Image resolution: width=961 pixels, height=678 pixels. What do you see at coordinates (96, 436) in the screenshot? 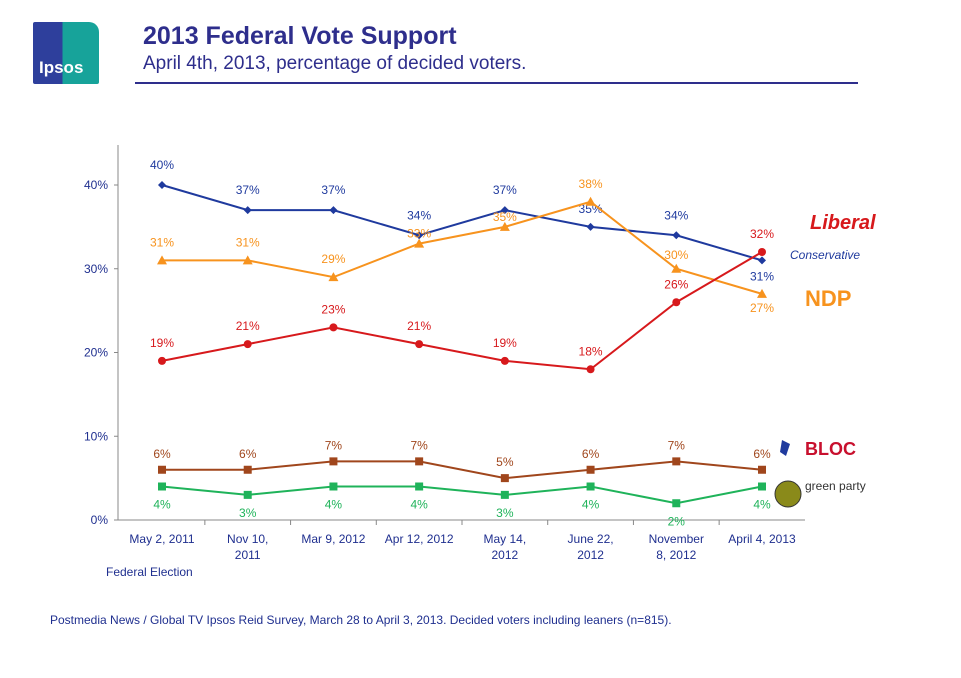
I see `y-tick-label: 10%` at bounding box center [96, 436].